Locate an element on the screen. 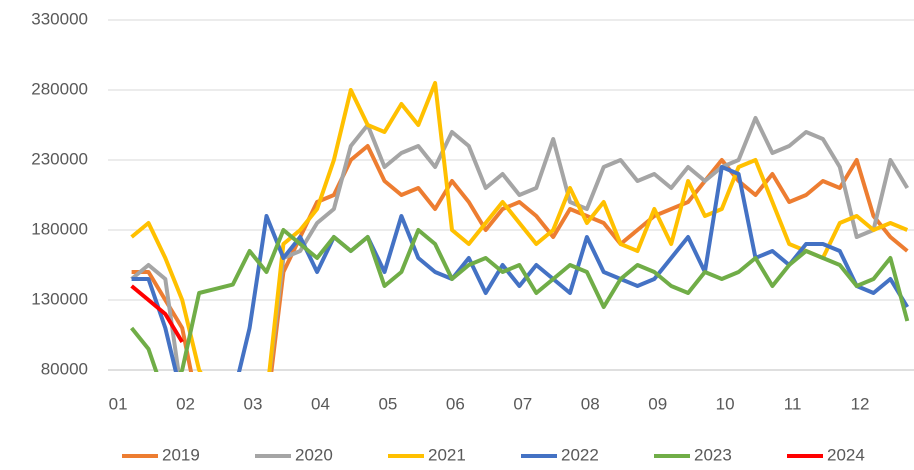 The width and height of the screenshot is (914, 470). y-tick-label: 230000 is located at coordinates (59, 158).